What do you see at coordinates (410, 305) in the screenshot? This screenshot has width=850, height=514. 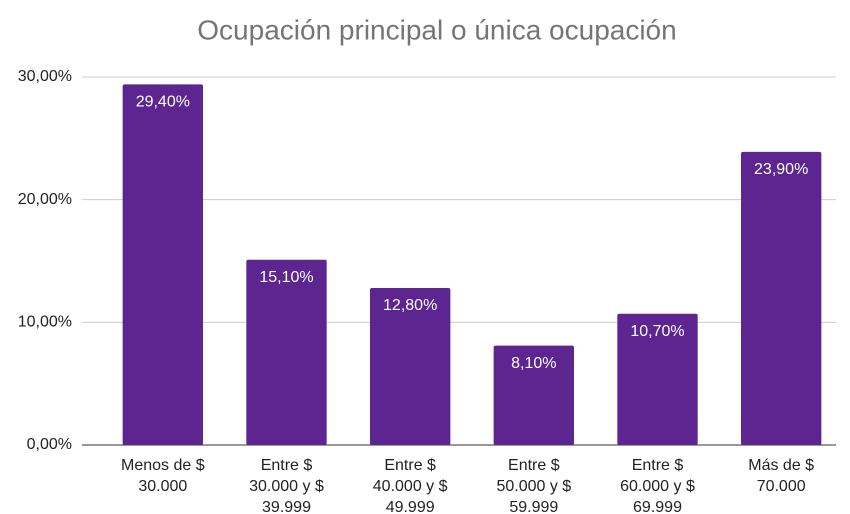 I see `data-label: 12,80%` at bounding box center [410, 305].